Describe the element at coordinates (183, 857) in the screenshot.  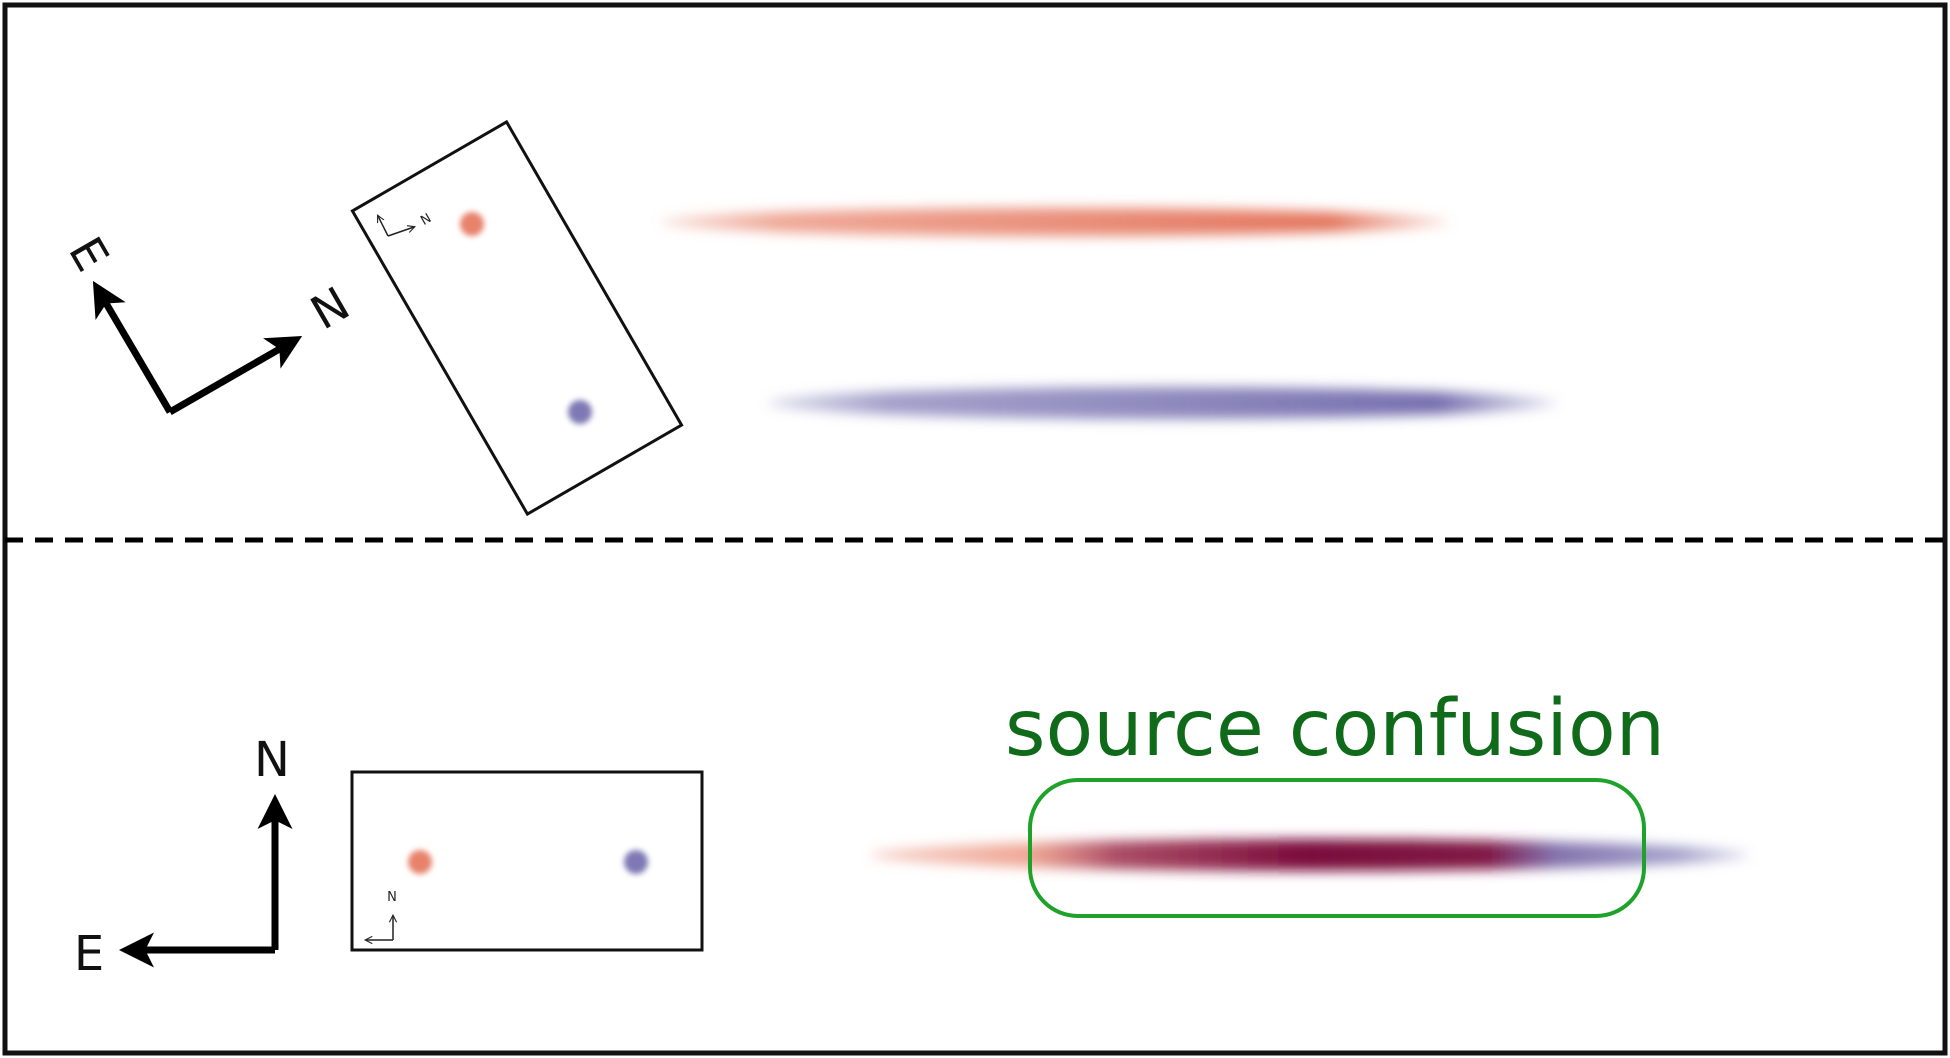
I see `bottom-compass: N E` at that location.